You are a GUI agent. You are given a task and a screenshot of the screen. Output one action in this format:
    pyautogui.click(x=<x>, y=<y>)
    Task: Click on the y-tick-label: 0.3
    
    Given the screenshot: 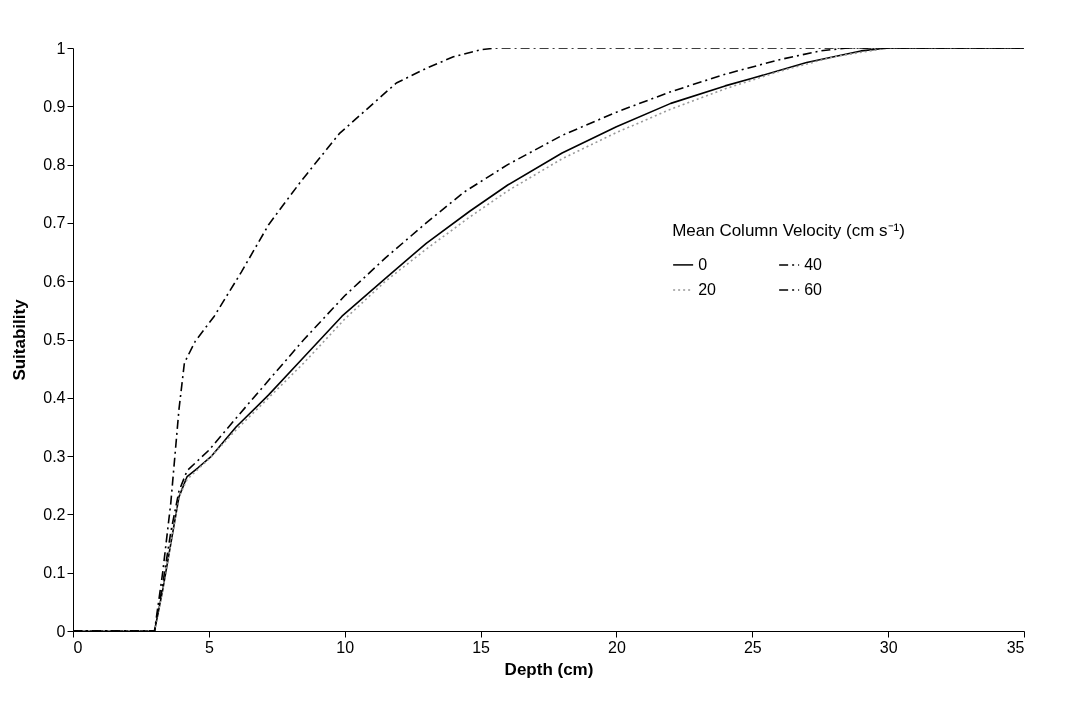 What is the action you would take?
    pyautogui.click(x=54, y=456)
    